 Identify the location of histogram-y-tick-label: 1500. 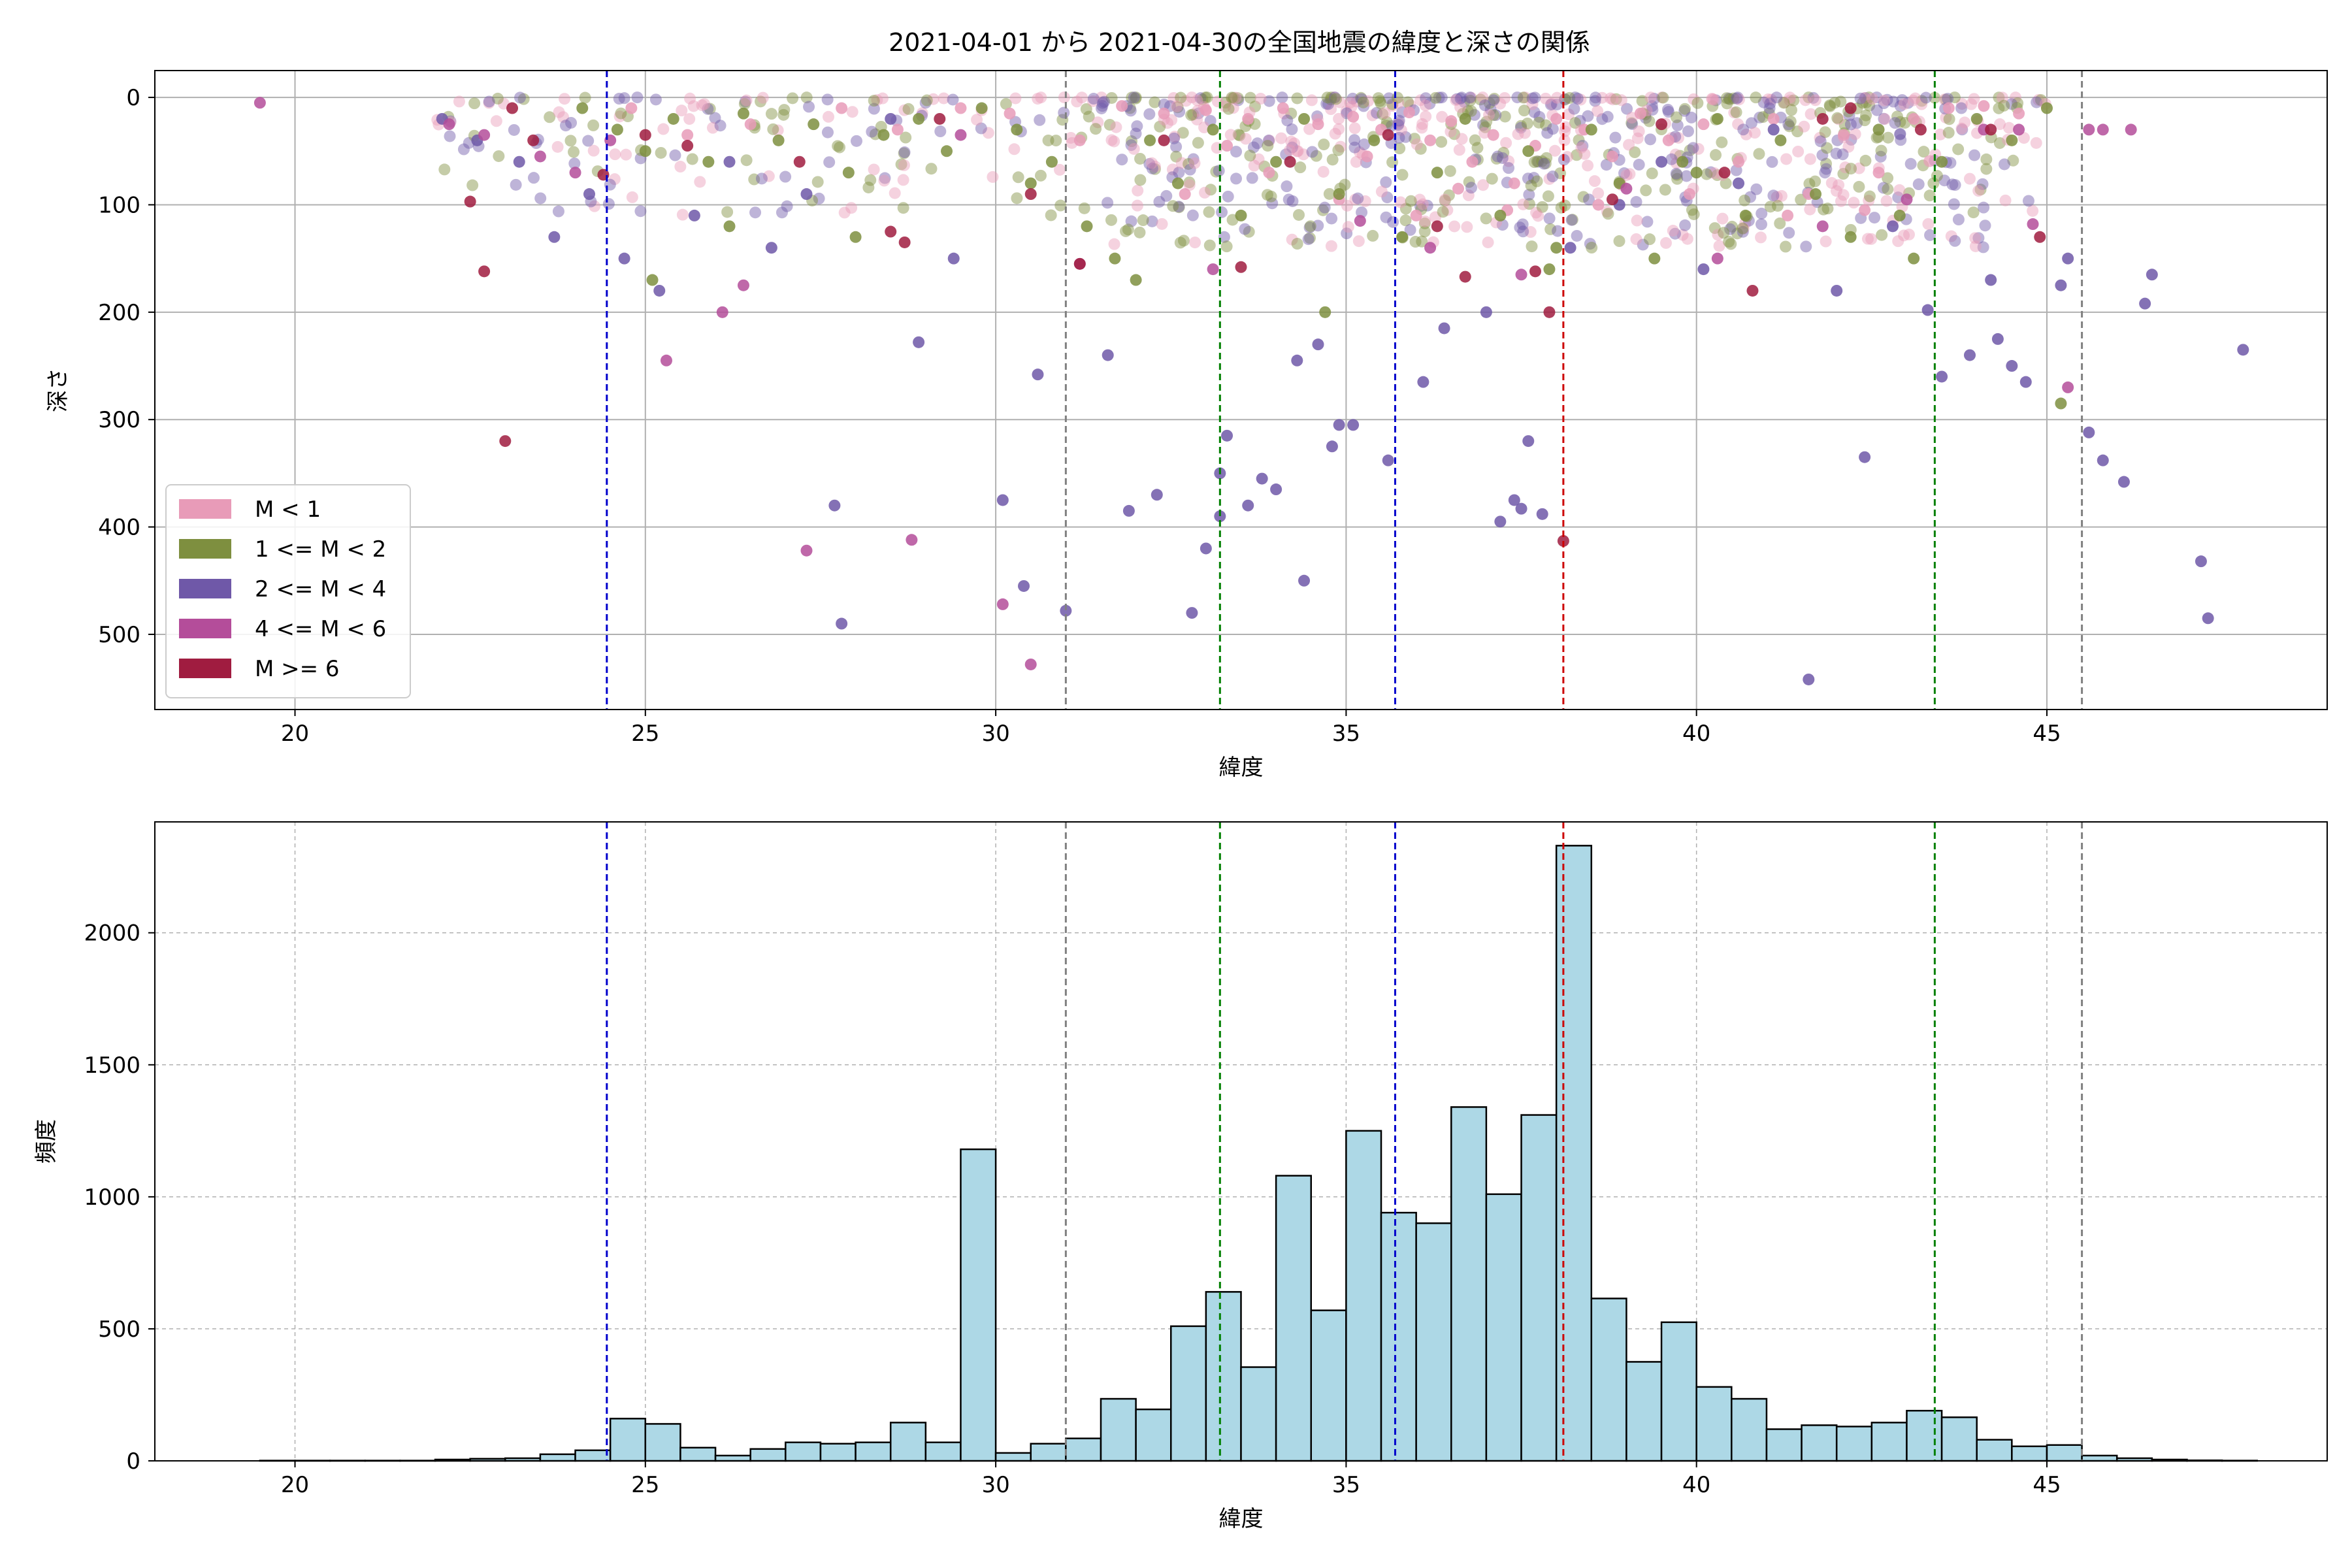
(112, 1066).